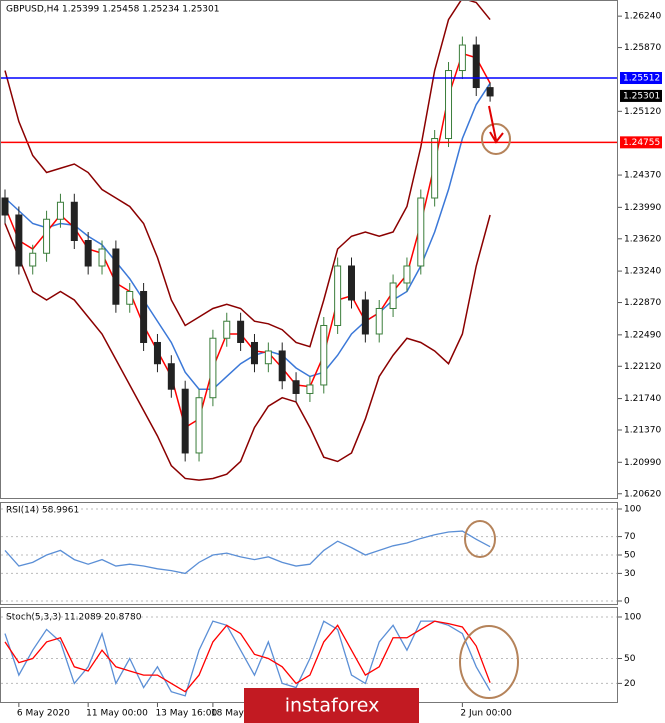 This screenshot has height=723, width=665. What do you see at coordinates (642, 239) in the screenshot?
I see `y-tick-label: 1.23620` at bounding box center [642, 239].